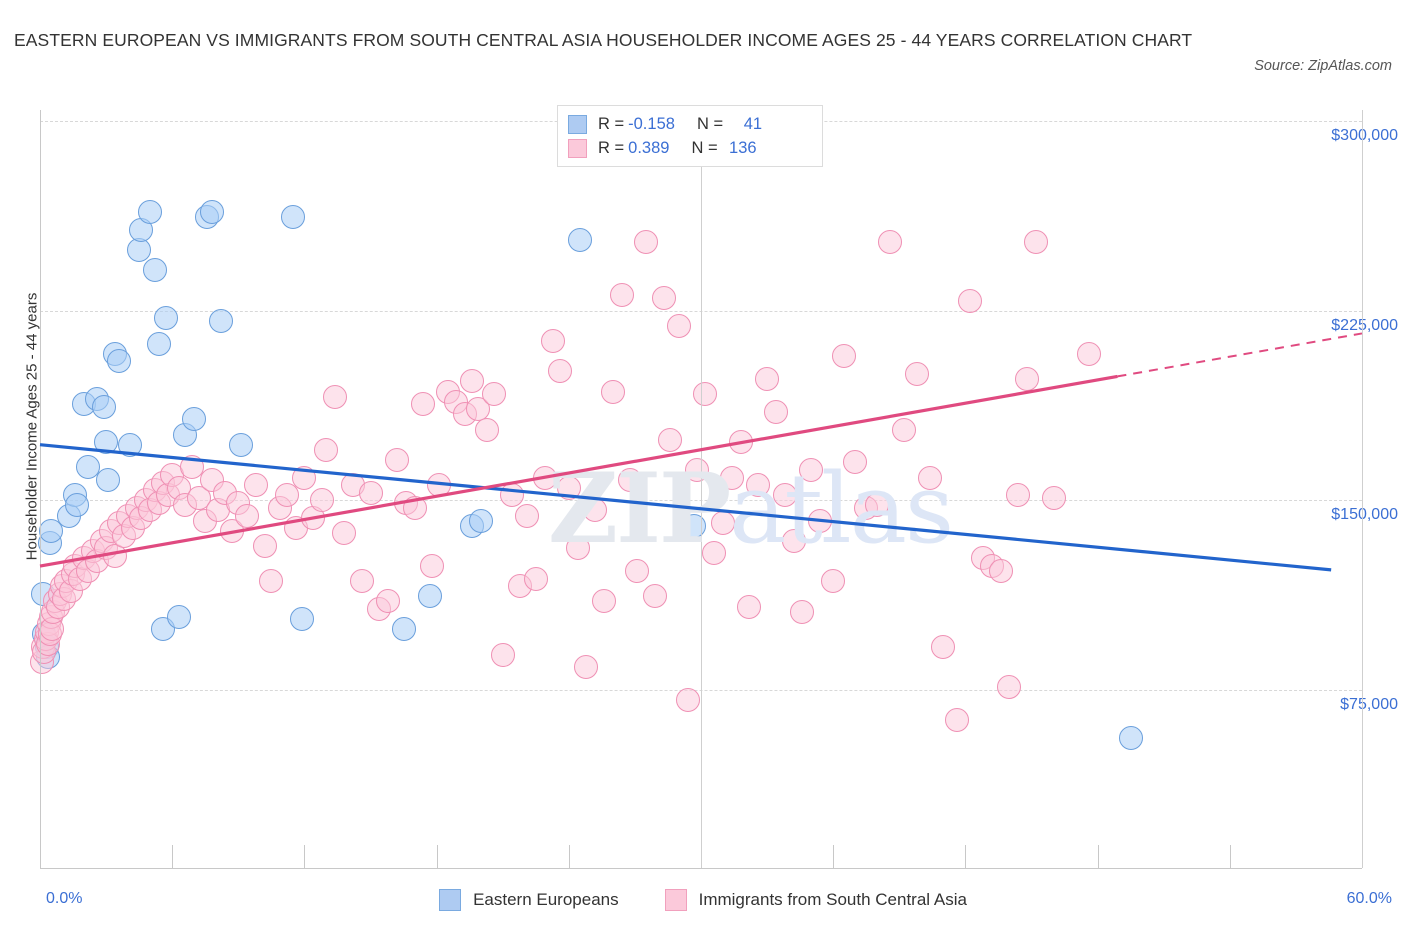  What do you see at coordinates (529, 900) in the screenshot?
I see `legend-item-eastern-europeans: Eastern Europeans` at bounding box center [529, 900].